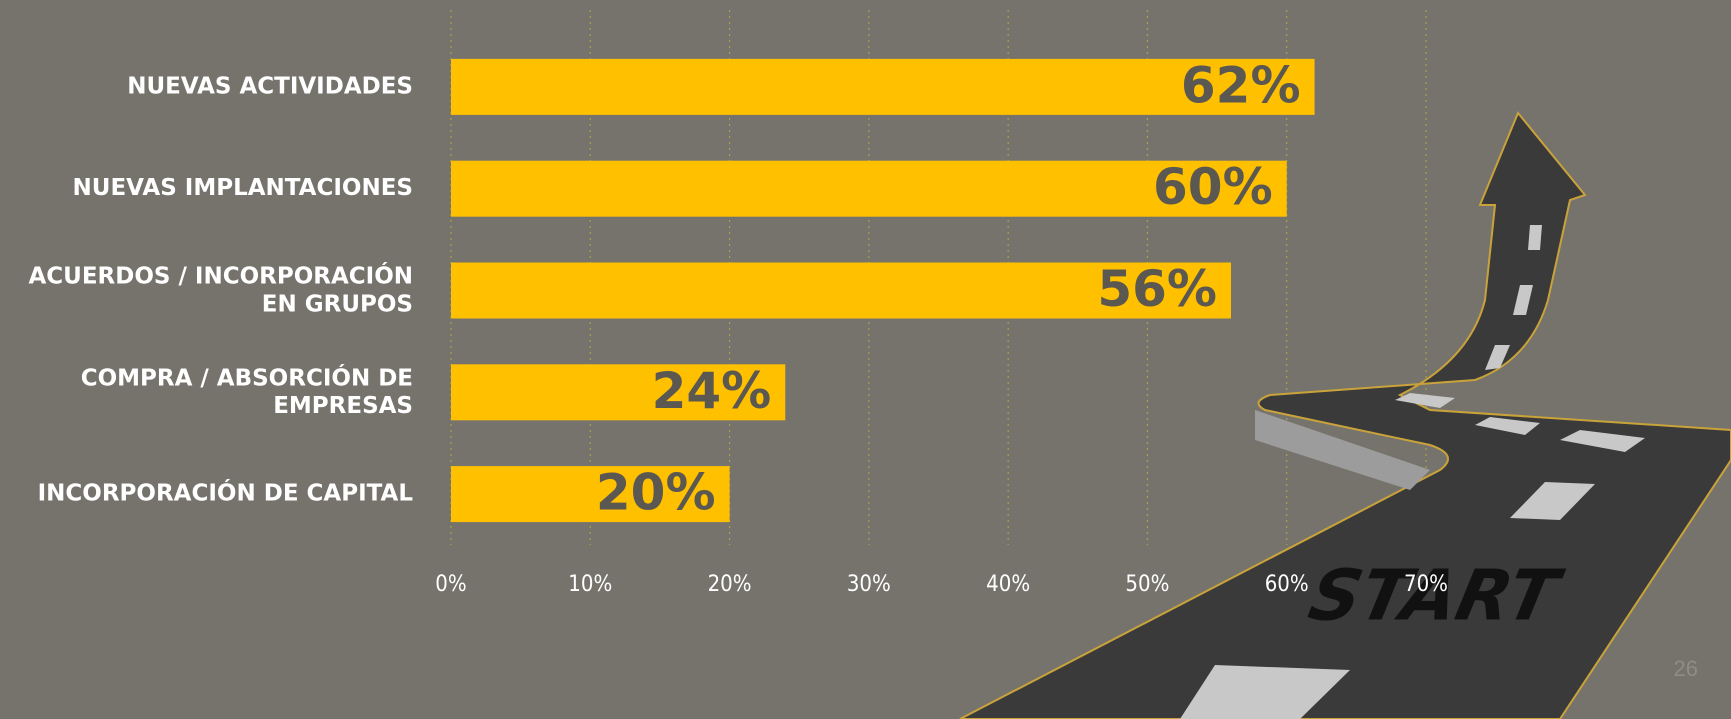  Describe the element at coordinates (656, 493) in the screenshot. I see `value-label: 20%` at that location.